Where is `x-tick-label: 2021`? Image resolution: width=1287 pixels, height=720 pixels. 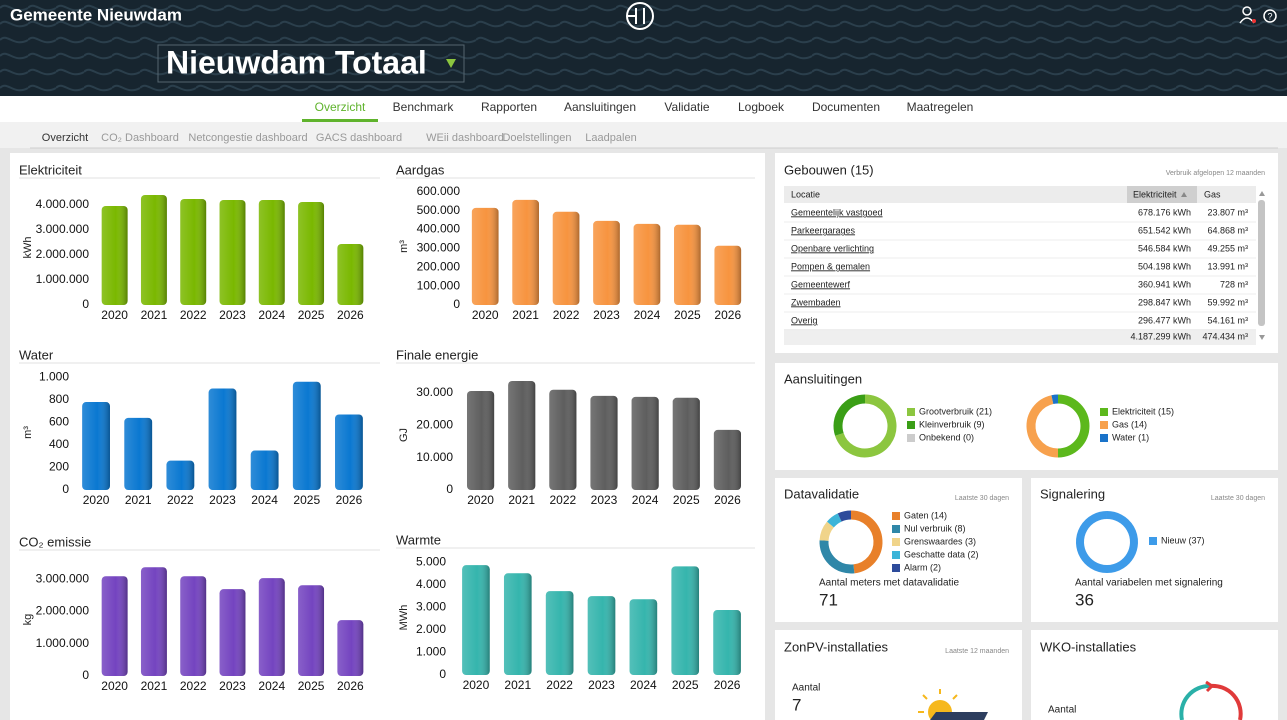 x-tick-label: 2021 is located at coordinates (154, 315).